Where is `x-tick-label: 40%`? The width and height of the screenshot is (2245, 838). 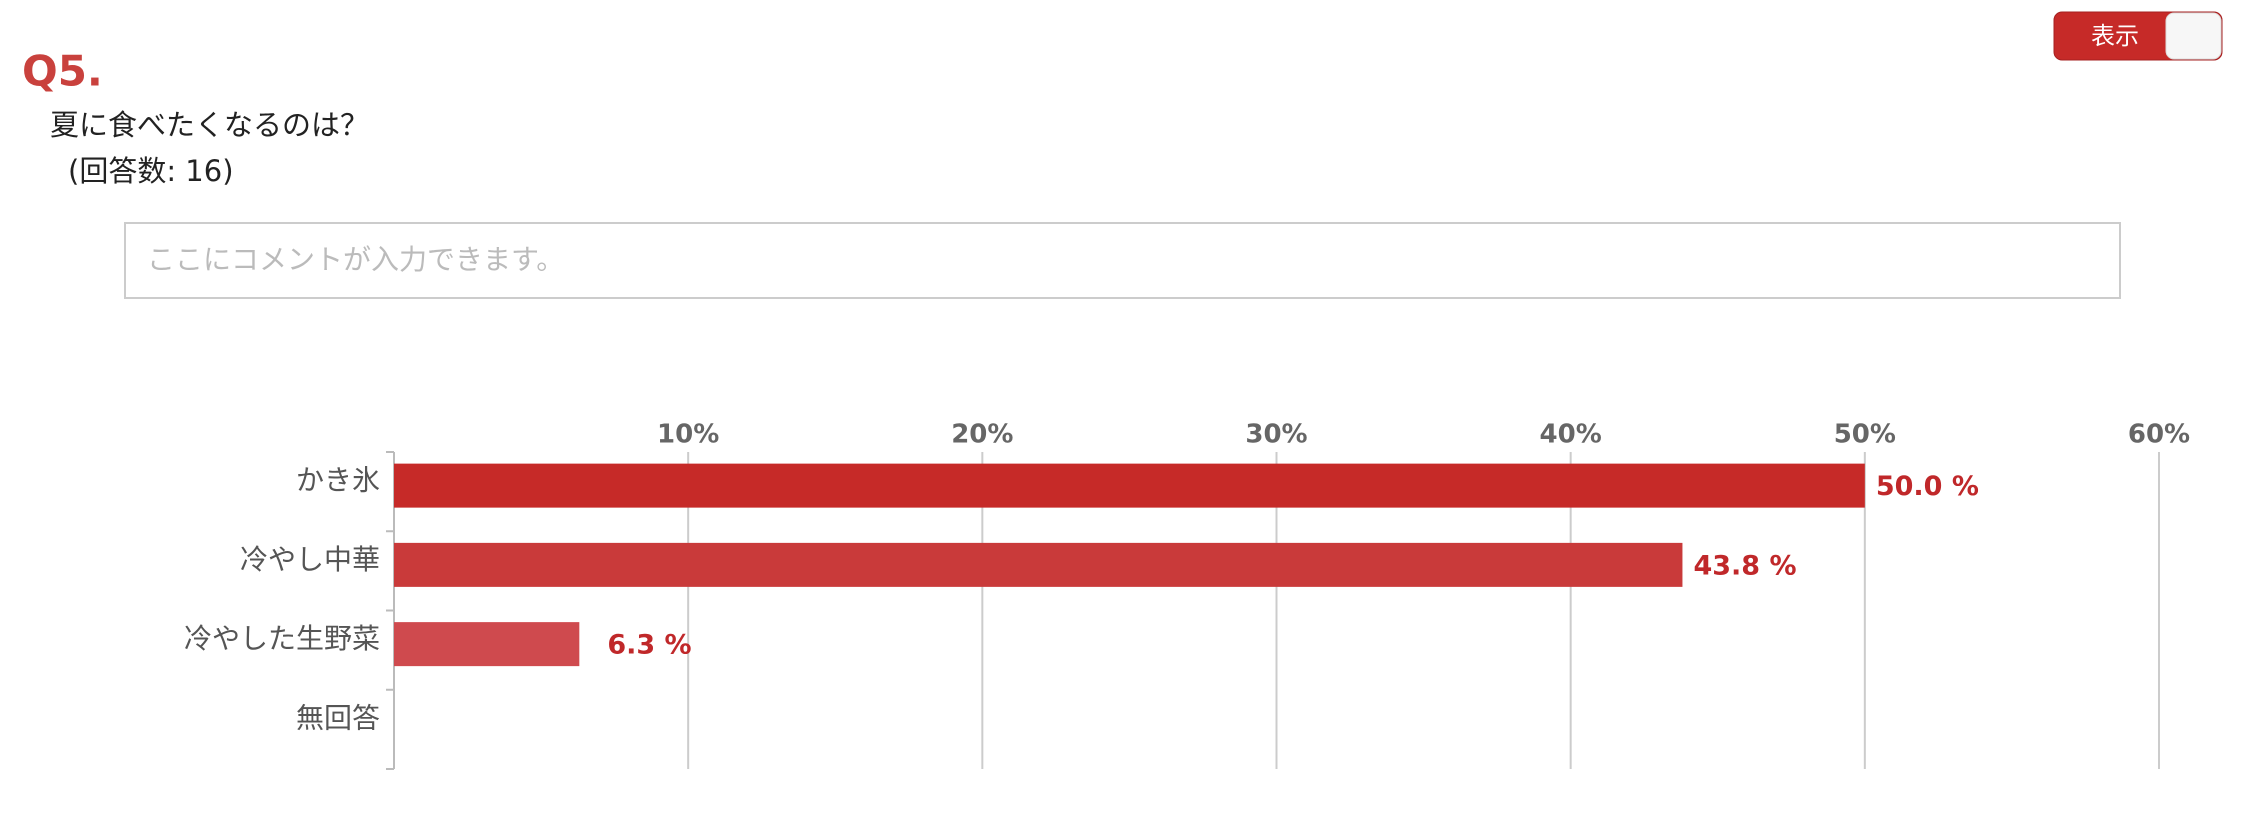 x-tick-label: 40% is located at coordinates (1571, 435).